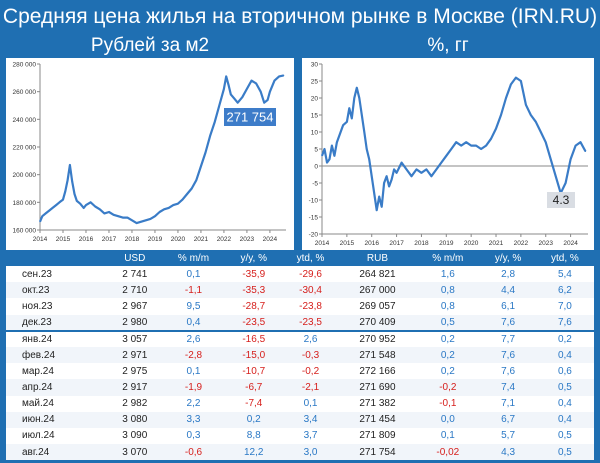  What do you see at coordinates (300, 338) in the screenshot?
I see `table-row: янв.24 3 057 2,6 -16,5 2,6 270 952 0,2 7,7 0,2` at bounding box center [300, 338].